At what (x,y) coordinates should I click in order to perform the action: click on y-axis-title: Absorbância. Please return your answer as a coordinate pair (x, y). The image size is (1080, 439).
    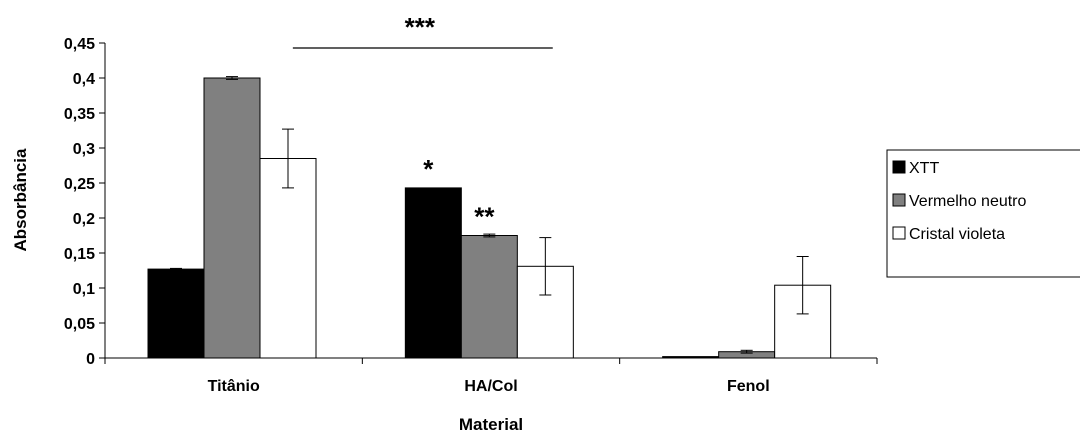
    Looking at the image, I should click on (20, 200).